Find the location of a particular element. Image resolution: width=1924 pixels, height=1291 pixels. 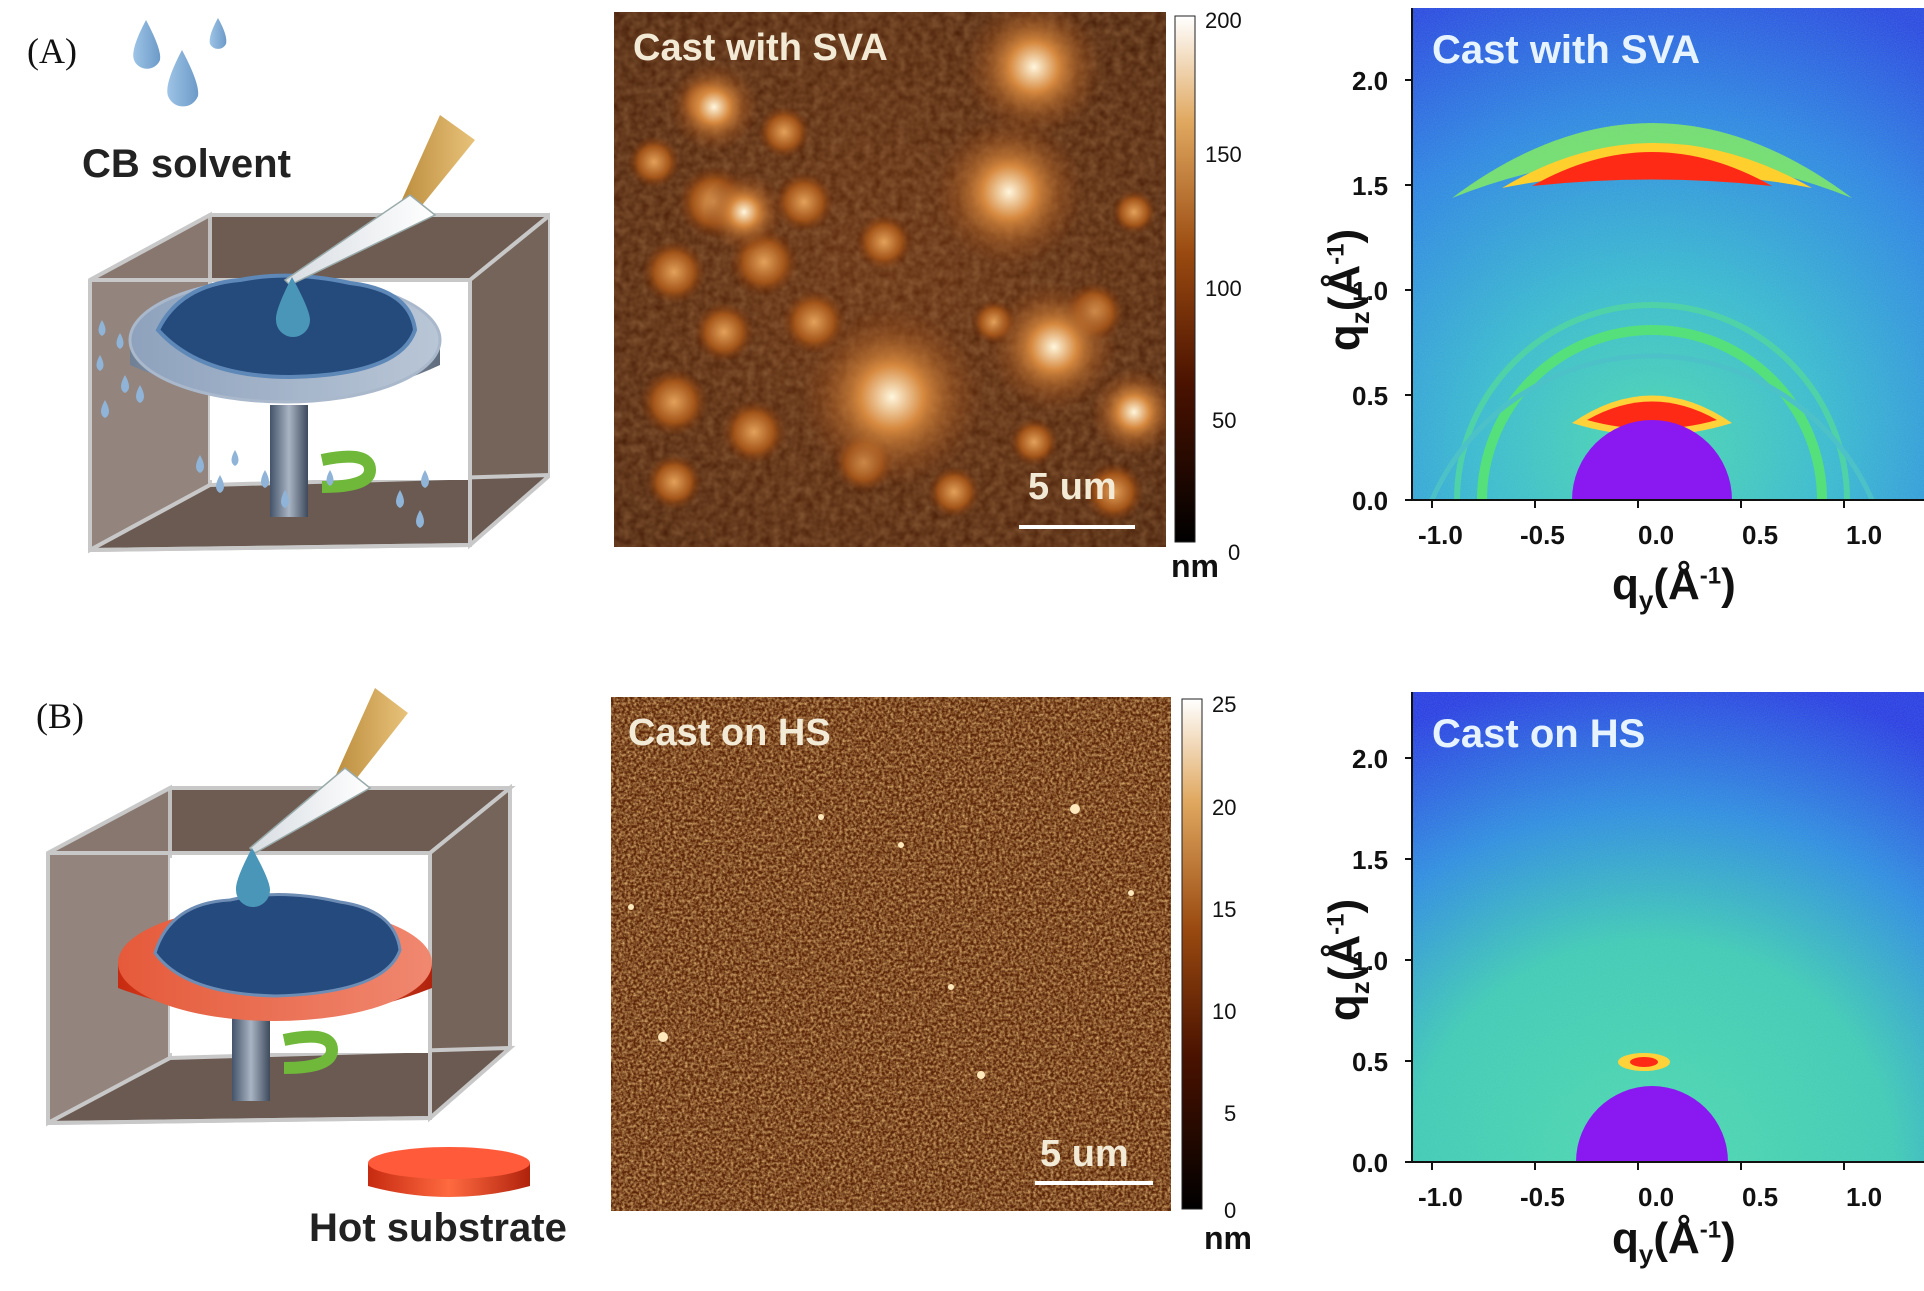

cbar-b-tick-5: 5 is located at coordinates (1230, 1113).